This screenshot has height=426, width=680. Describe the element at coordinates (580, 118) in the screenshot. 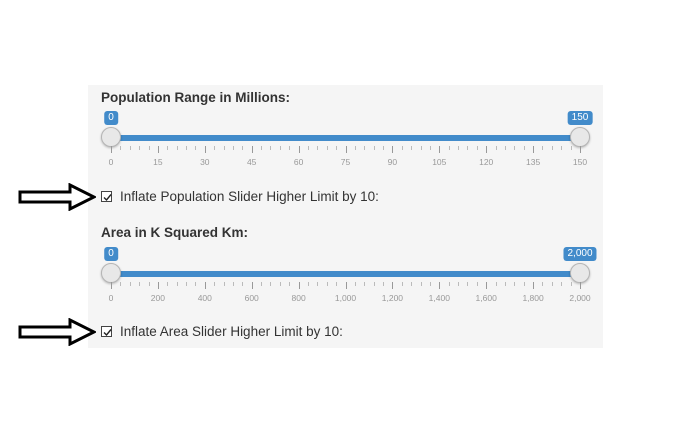

I see `population-high-value: 150` at that location.